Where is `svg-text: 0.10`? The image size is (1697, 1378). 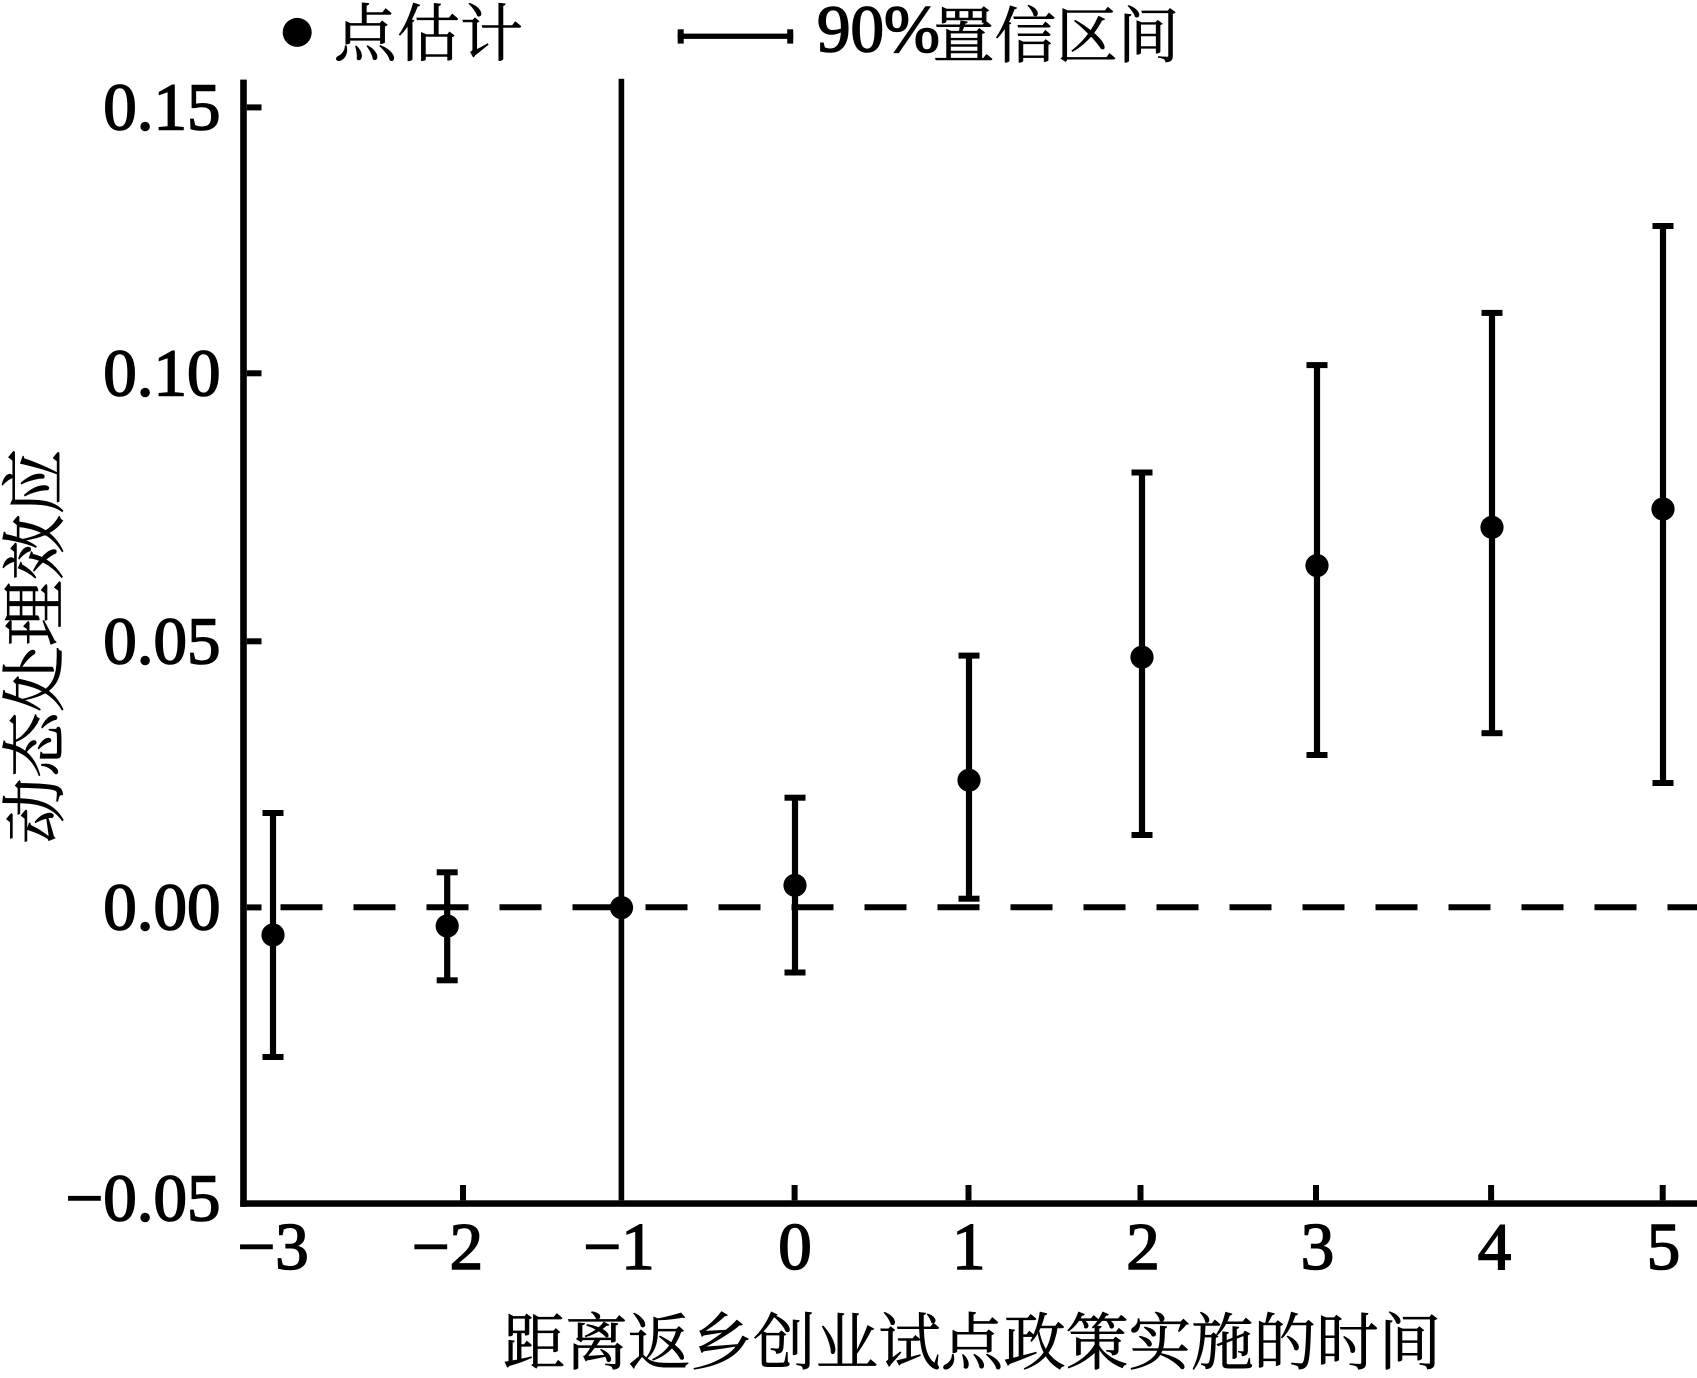 svg-text: 0.10 is located at coordinates (161, 374).